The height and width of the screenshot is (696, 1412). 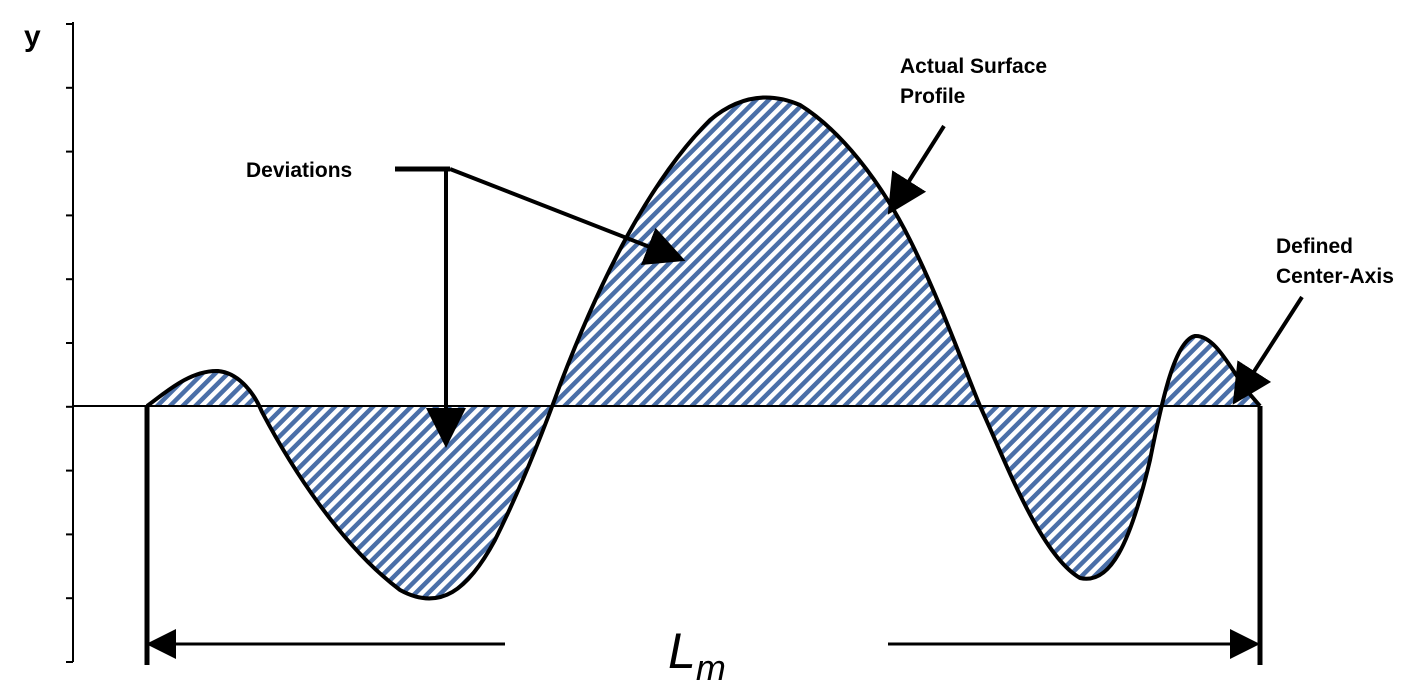 What do you see at coordinates (1268, 350) in the screenshot?
I see `defined-center-axis-arrow` at bounding box center [1268, 350].